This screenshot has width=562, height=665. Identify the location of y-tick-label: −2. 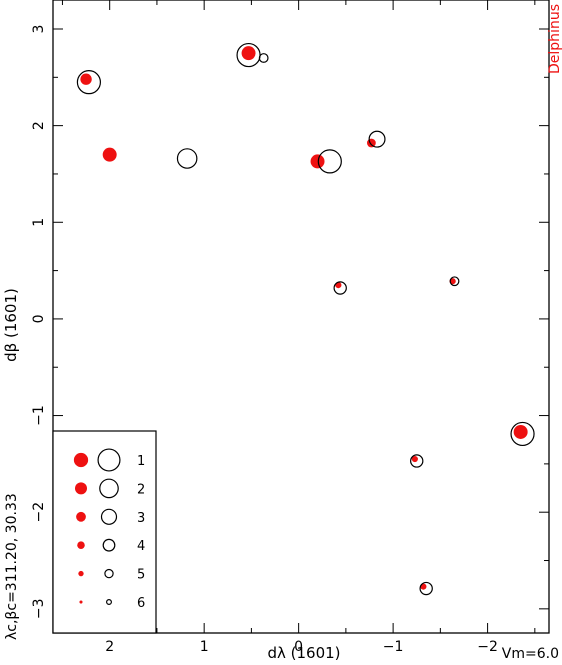
(39, 512).